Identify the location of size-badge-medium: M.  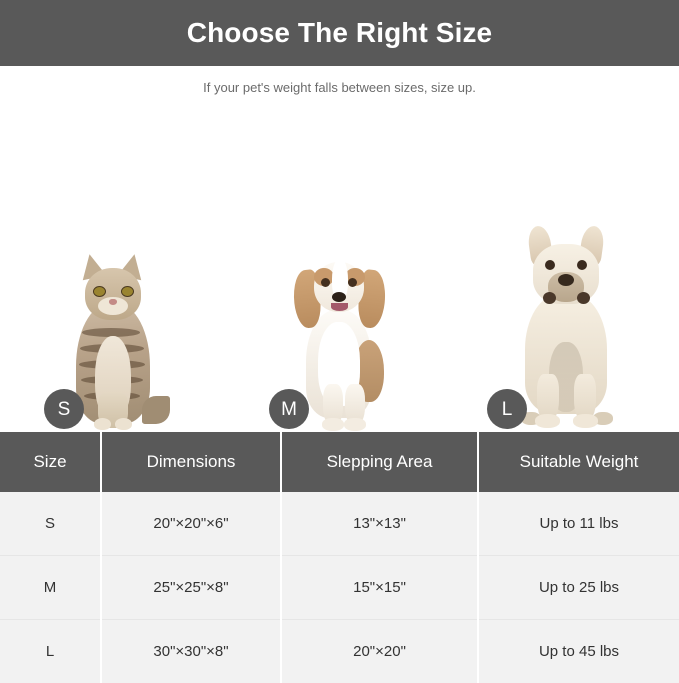
(289, 409).